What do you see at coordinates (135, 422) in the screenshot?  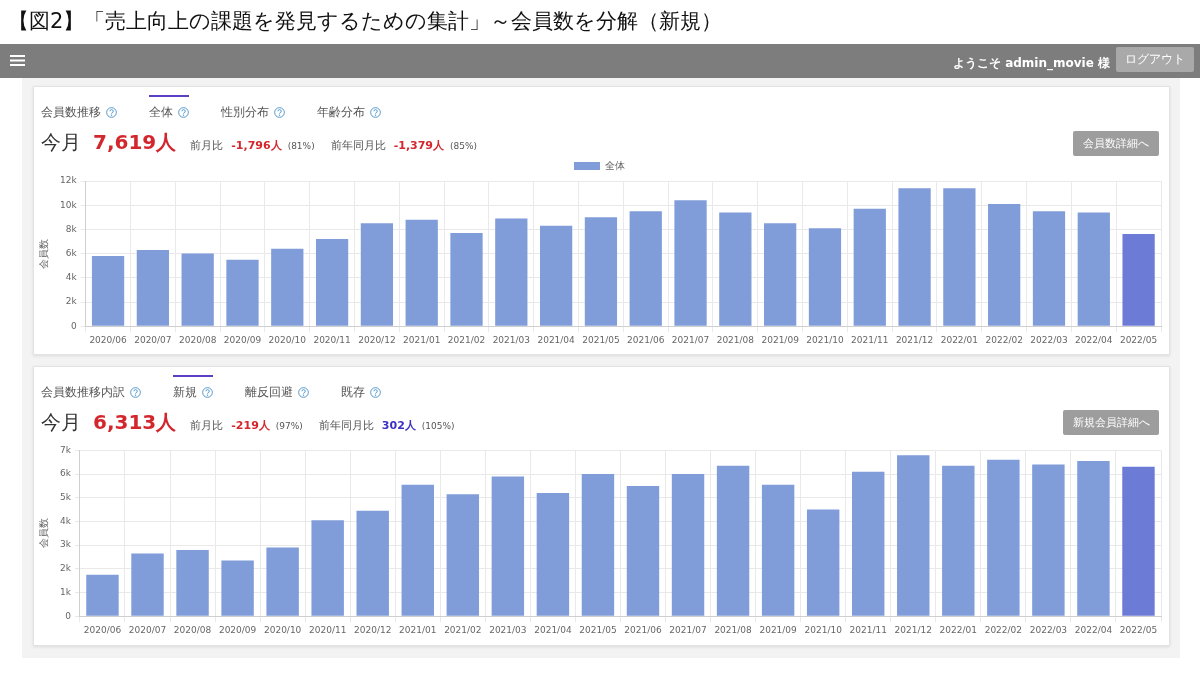 I see `text: 6,313人` at bounding box center [135, 422].